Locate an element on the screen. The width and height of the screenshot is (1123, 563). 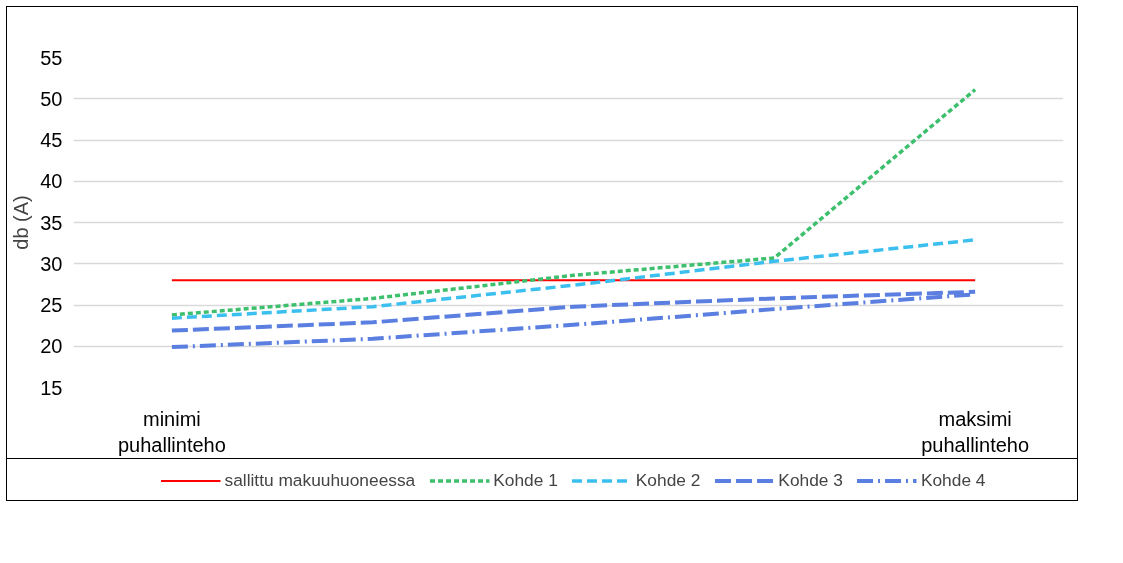
y-tick-label: 25 is located at coordinates (51, 305).